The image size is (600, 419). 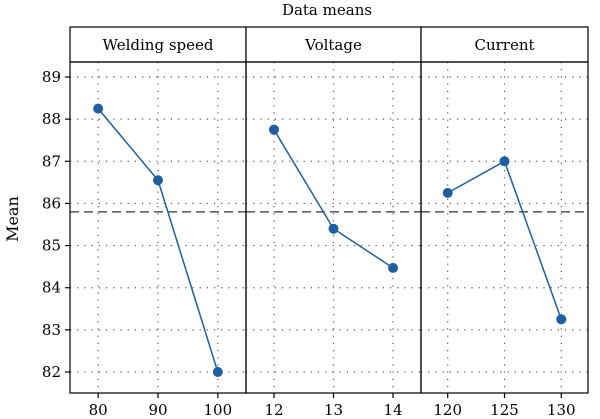 I want to click on x-tick-label: 125, so click(x=504, y=410).